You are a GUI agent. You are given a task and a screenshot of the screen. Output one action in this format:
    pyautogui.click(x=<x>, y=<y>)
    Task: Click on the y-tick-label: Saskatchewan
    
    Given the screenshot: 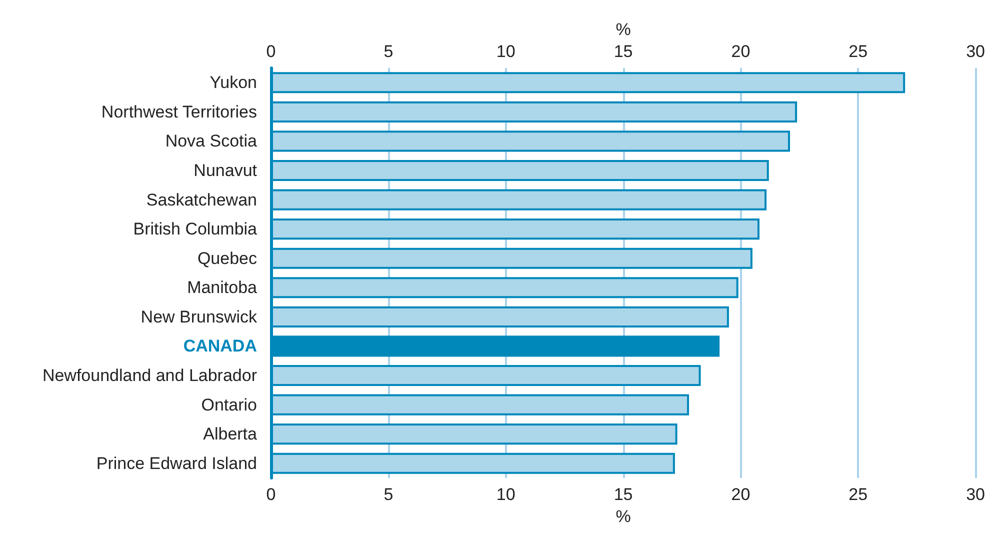 What is the action you would take?
    pyautogui.click(x=201, y=200)
    